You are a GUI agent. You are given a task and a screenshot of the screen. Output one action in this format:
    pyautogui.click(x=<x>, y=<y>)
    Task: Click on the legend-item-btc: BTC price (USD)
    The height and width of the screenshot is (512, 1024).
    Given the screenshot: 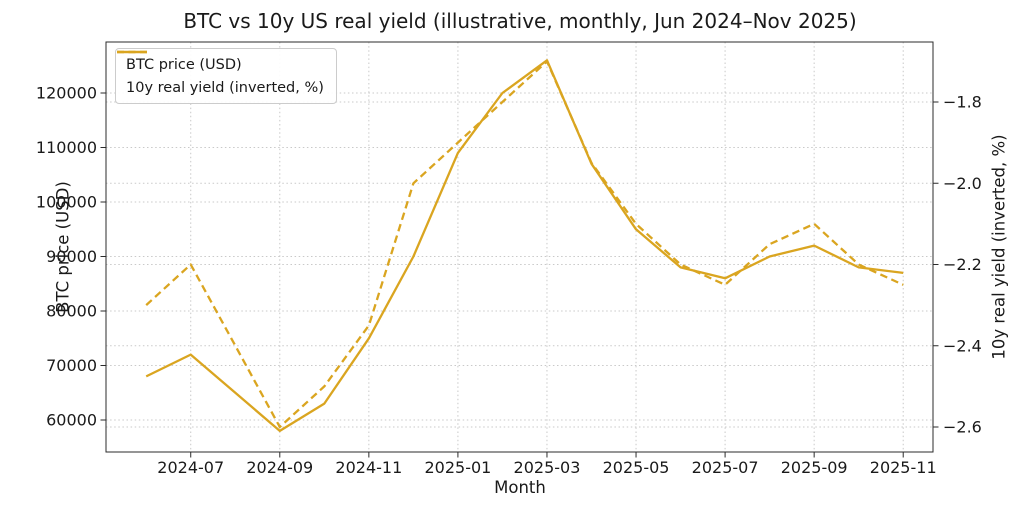 What is the action you would take?
    pyautogui.click(x=220, y=62)
    